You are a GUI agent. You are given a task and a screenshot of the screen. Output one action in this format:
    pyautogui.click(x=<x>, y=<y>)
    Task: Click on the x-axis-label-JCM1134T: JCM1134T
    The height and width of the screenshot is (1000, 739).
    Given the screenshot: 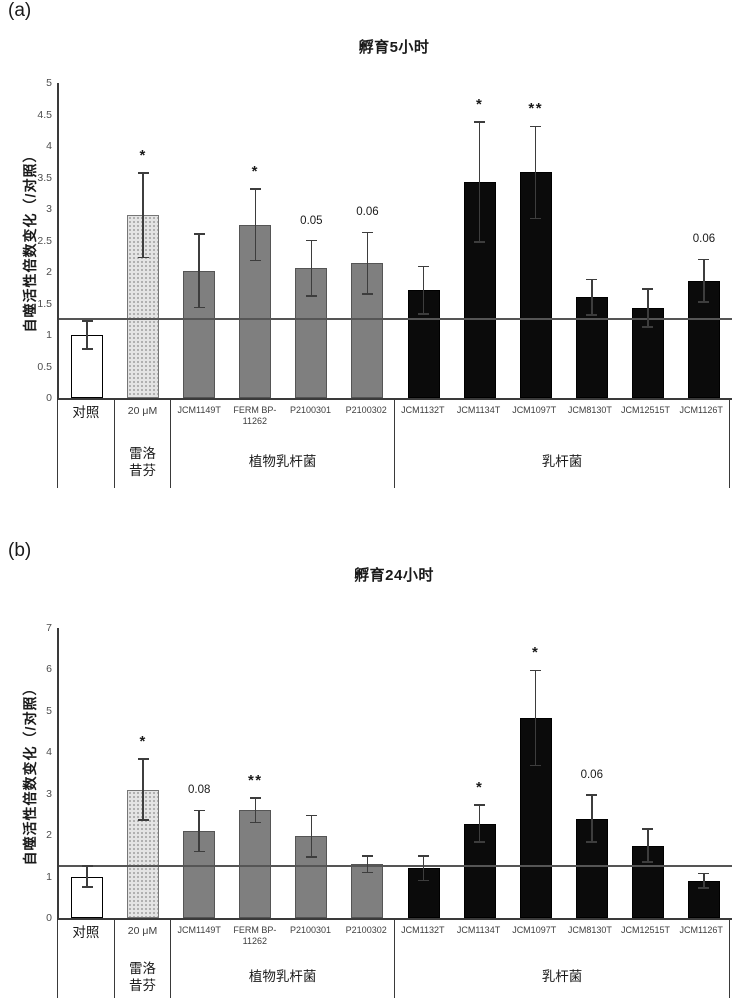 What is the action you would take?
    pyautogui.click(x=478, y=930)
    